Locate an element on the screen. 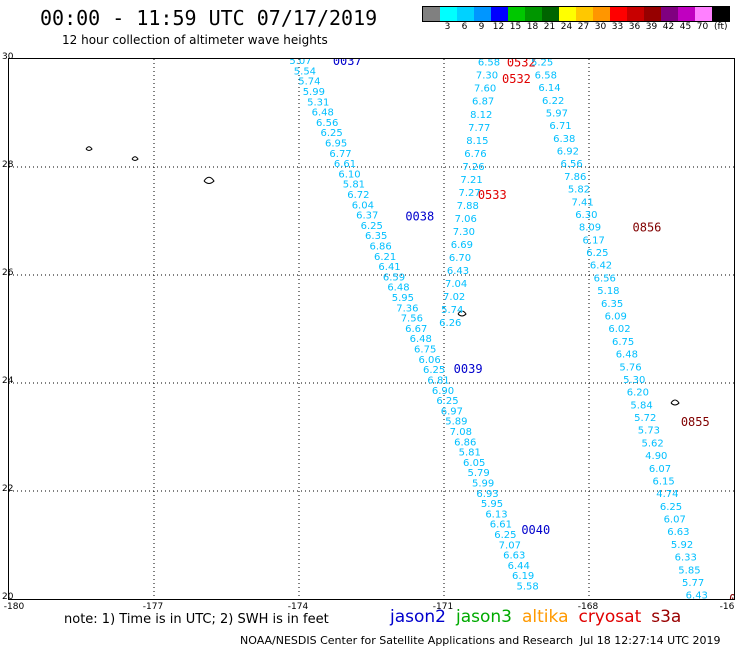 This screenshot has width=740, height=650. longitude-tick-label: -174 is located at coordinates (298, 607).